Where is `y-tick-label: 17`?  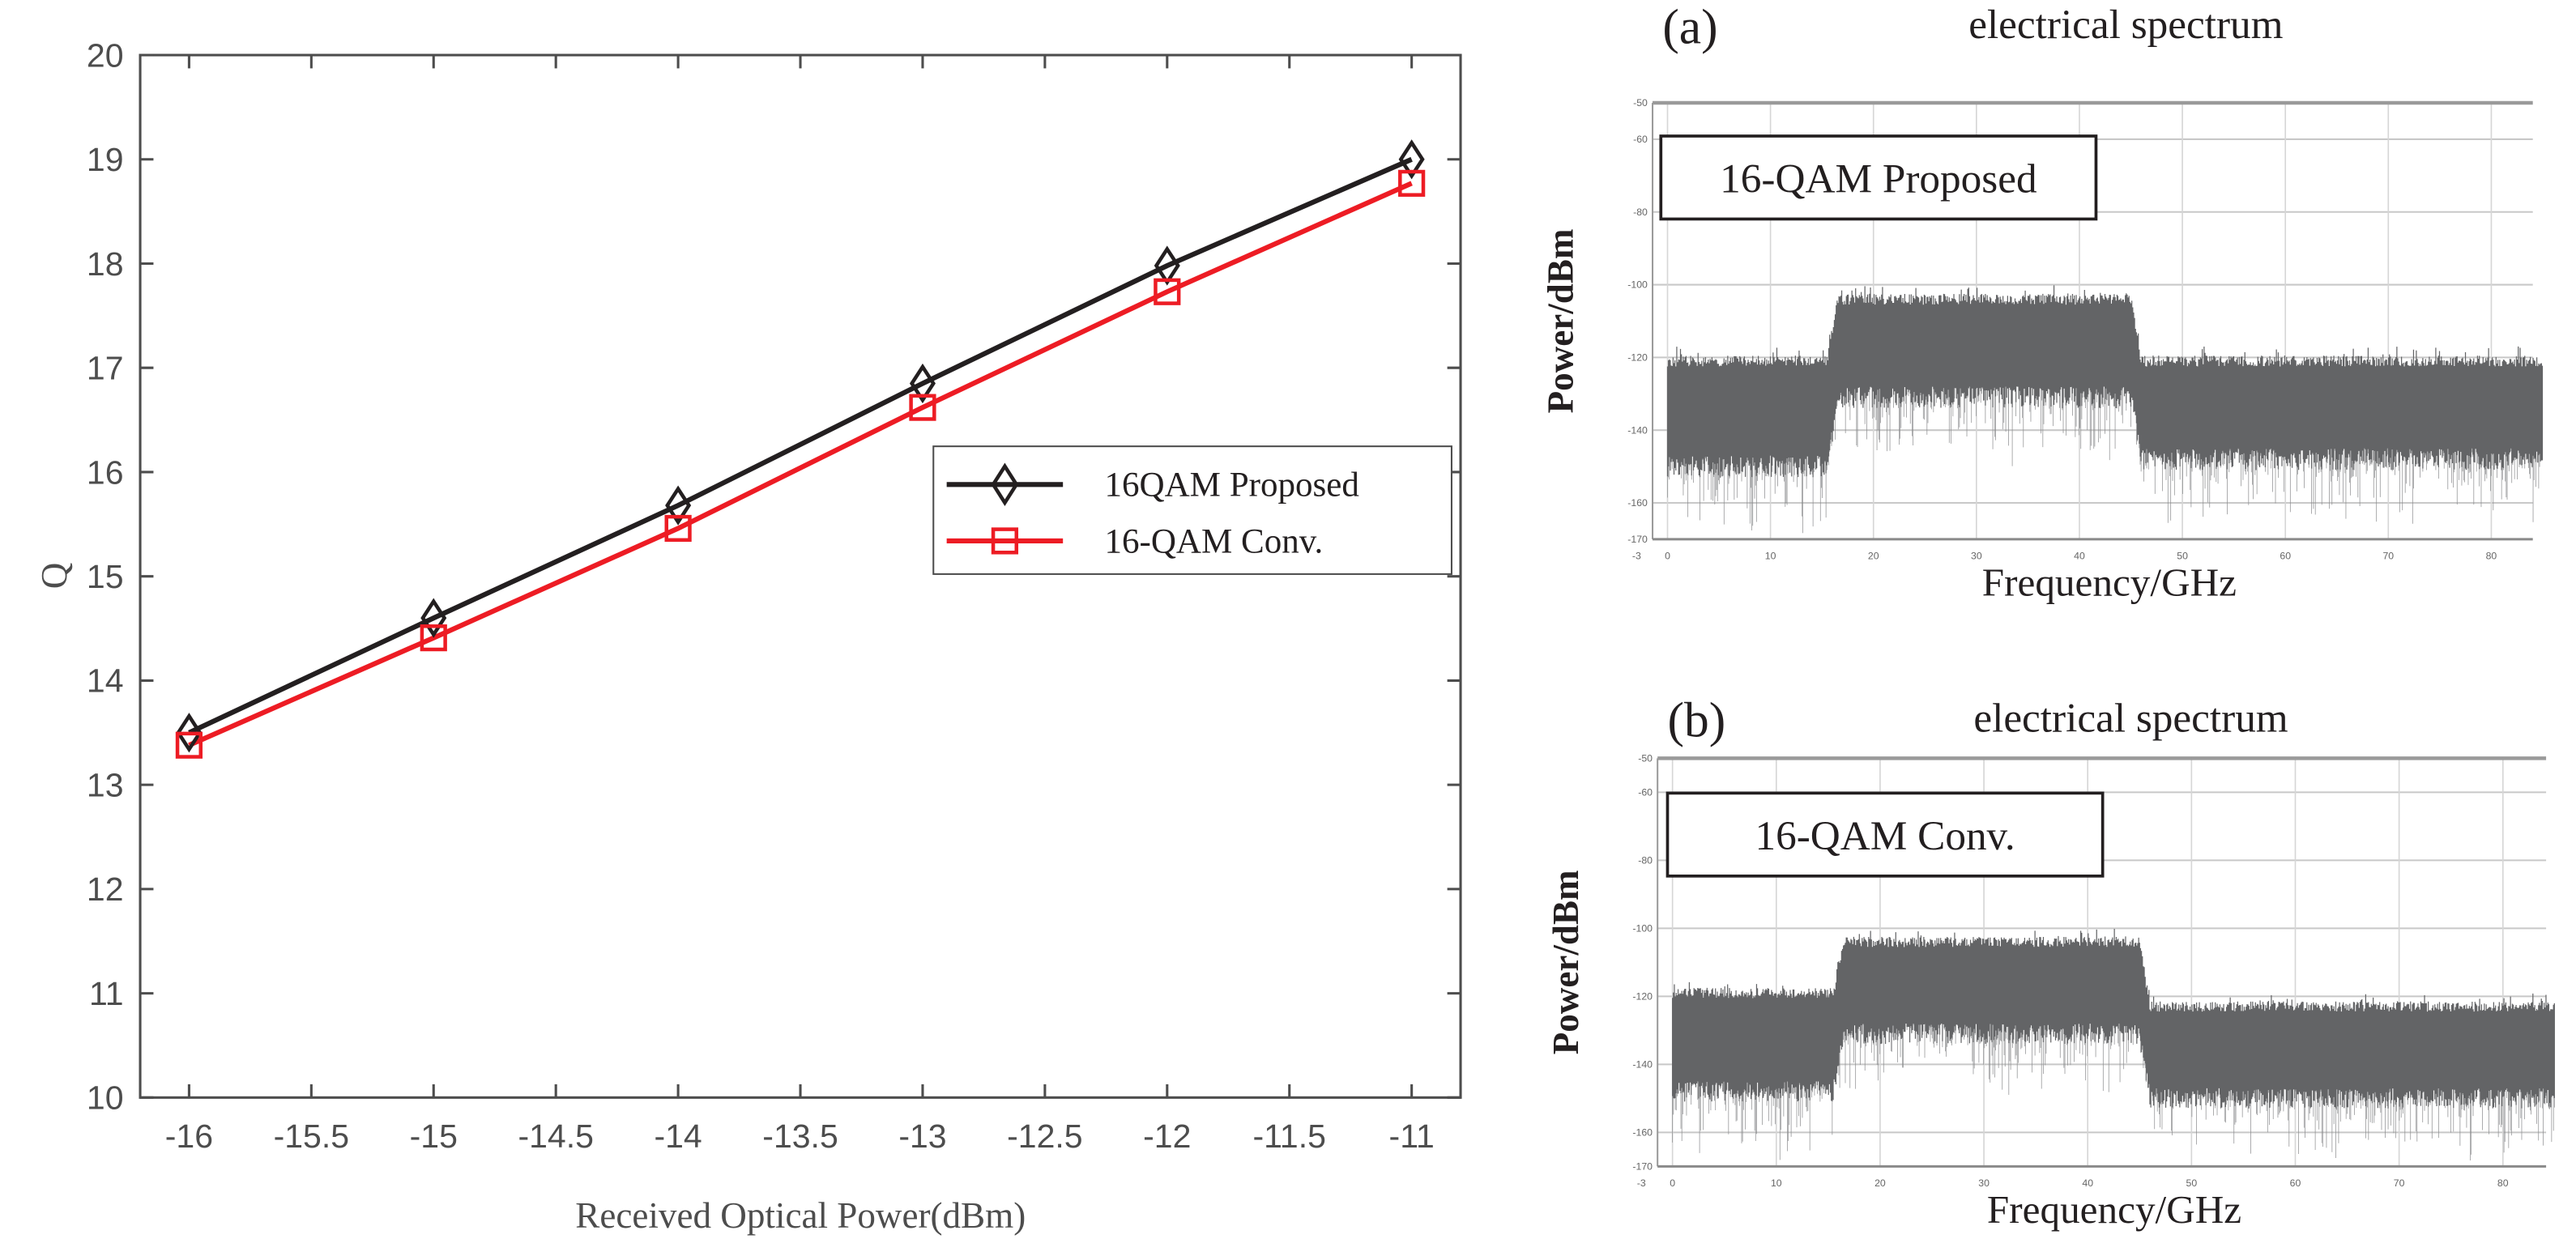 y-tick-label: 17 is located at coordinates (105, 369).